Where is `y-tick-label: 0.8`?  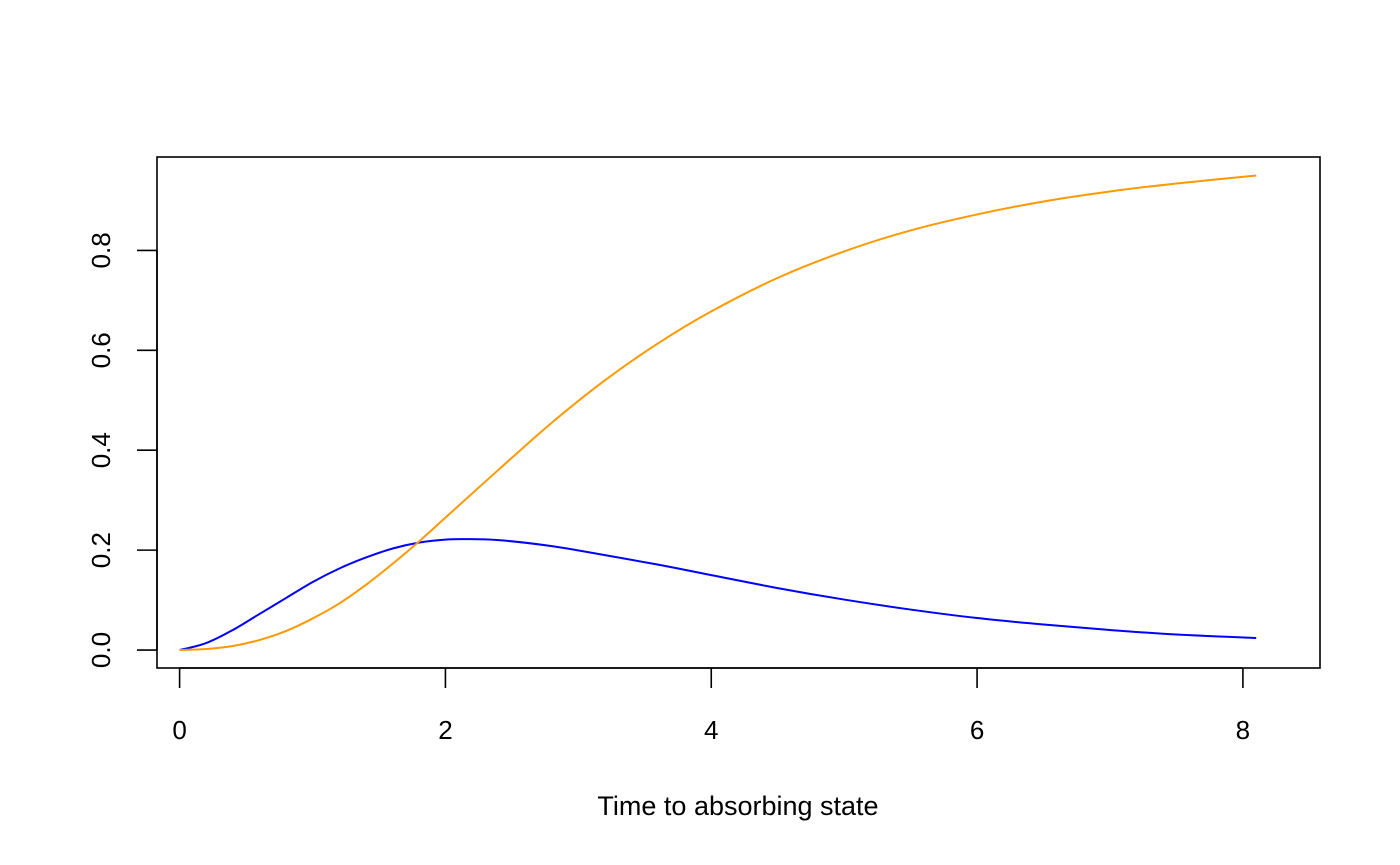
y-tick-label: 0.8 is located at coordinates (101, 250).